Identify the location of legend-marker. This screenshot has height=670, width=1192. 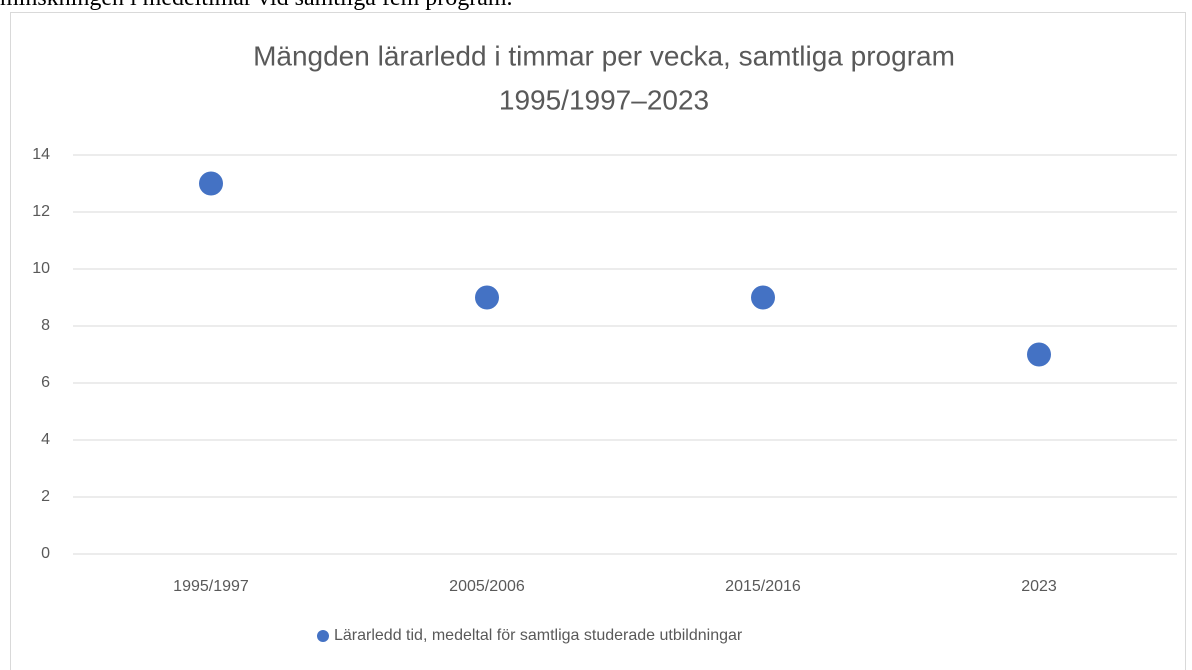
(323, 636).